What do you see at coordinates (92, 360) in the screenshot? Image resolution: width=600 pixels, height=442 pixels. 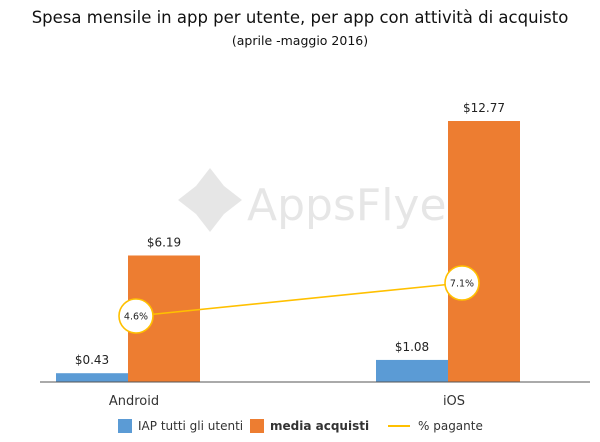 I see `data-label-iap-android: $0.43` at bounding box center [92, 360].